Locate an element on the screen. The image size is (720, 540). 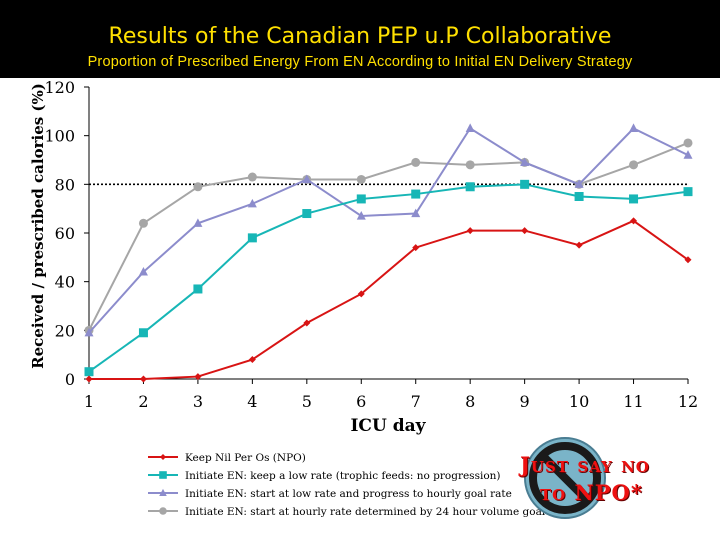
y-tick-label: 60 is located at coordinates (65, 233).